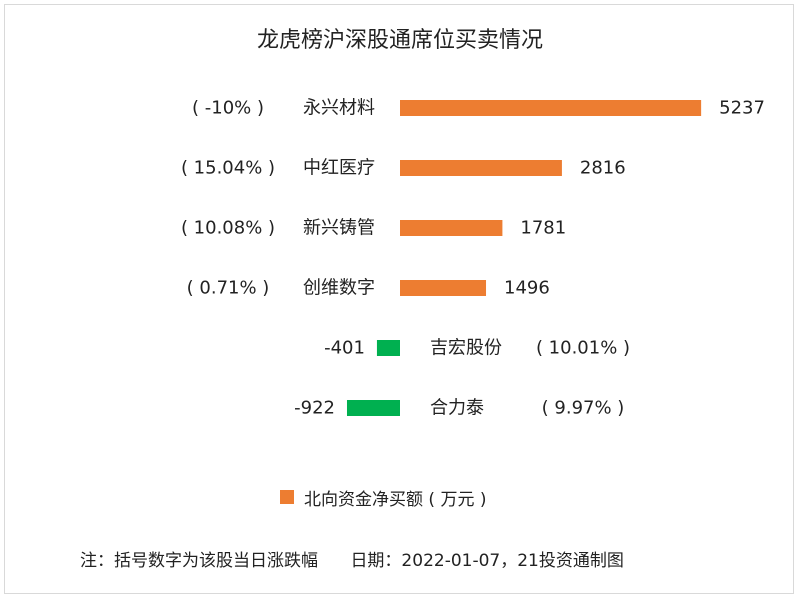 The image size is (800, 600). Describe the element at coordinates (228, 228) in the screenshot. I see `change-label: ( 10.08% )` at that location.